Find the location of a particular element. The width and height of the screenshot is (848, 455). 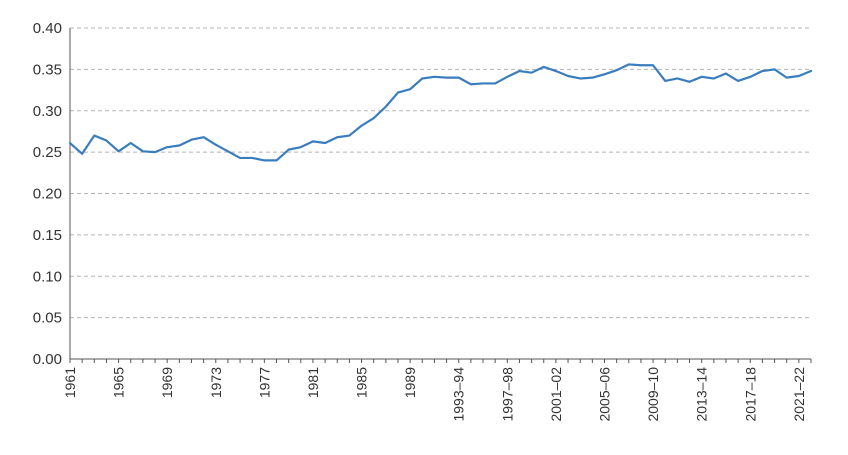

x-tick-label: 1969 is located at coordinates (167, 382).